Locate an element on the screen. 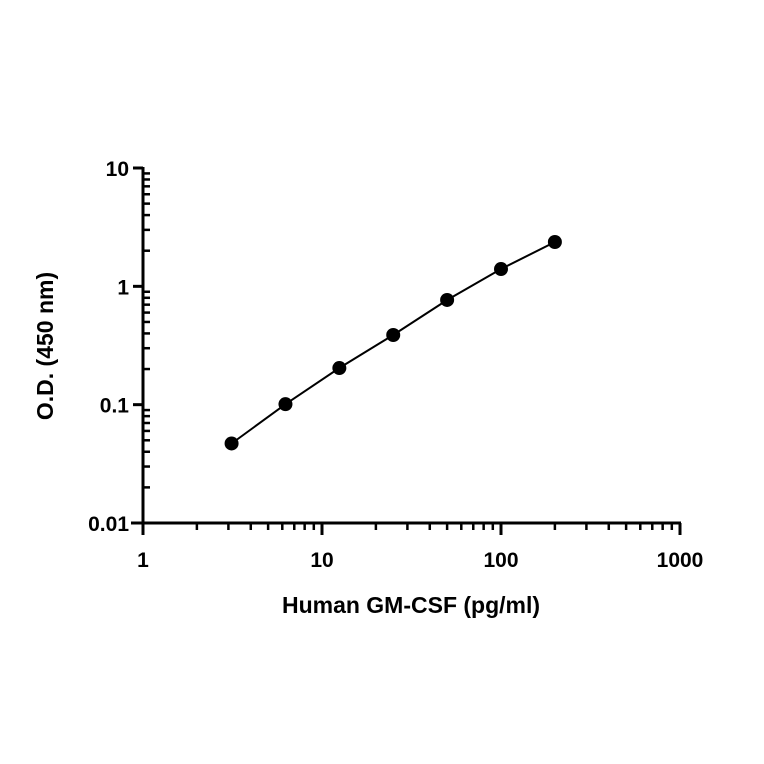  x-tick-label: 10 is located at coordinates (321, 560).